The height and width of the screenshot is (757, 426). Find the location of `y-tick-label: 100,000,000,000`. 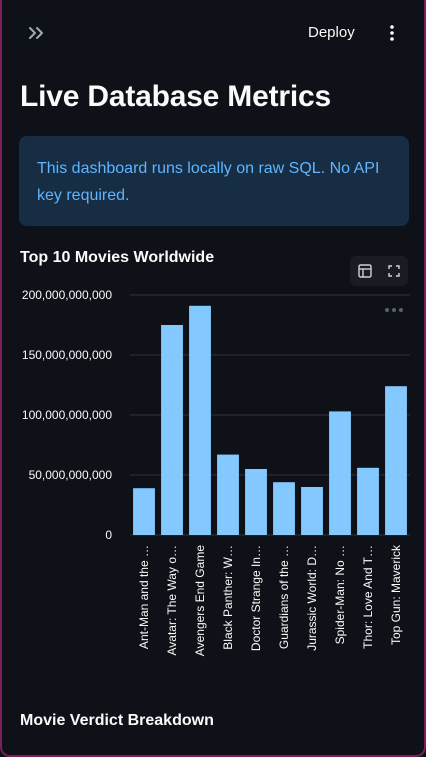

y-tick-label: 100,000,000,000 is located at coordinates (67, 415).